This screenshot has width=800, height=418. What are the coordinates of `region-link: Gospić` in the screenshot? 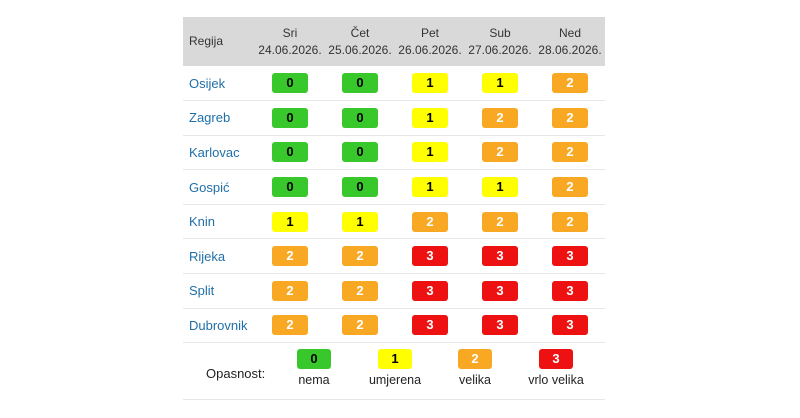 It's located at (209, 187).